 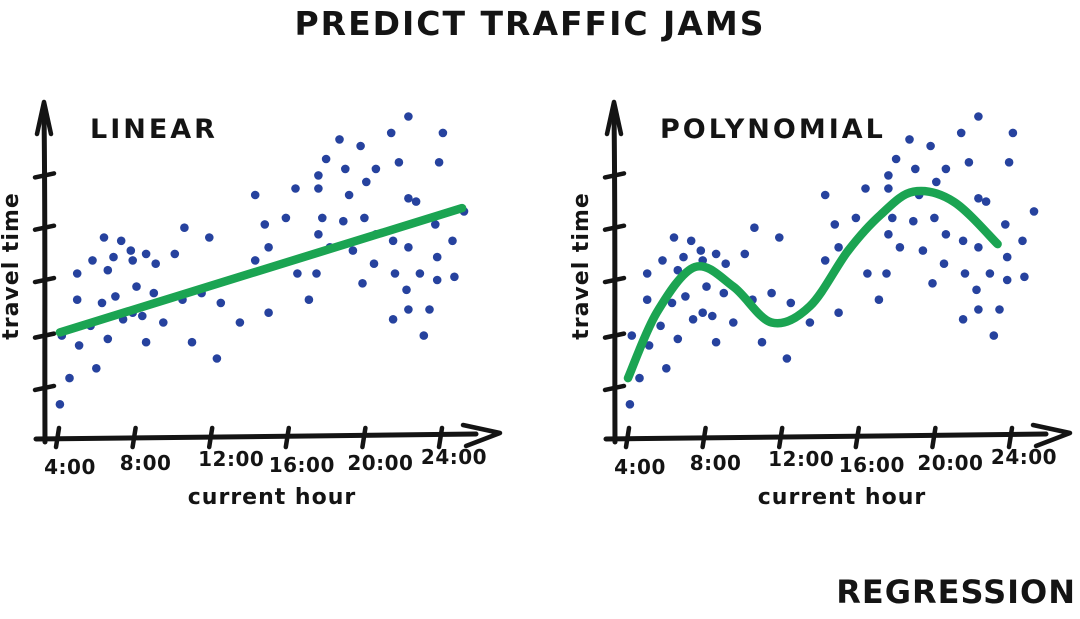 What do you see at coordinates (614, 118) in the screenshot?
I see `y-axis-arrow-icon` at bounding box center [614, 118].